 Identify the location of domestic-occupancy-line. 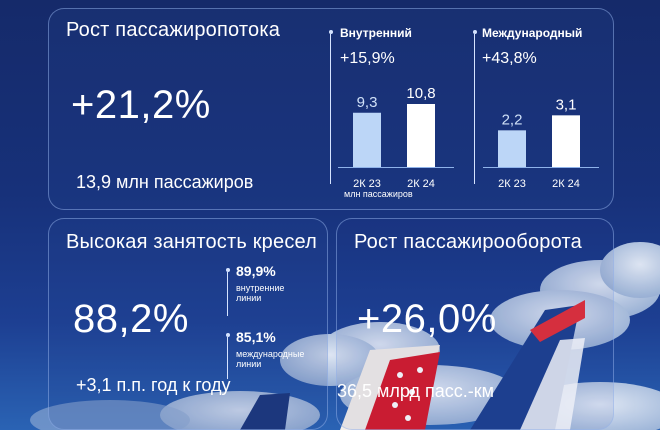
(227, 294).